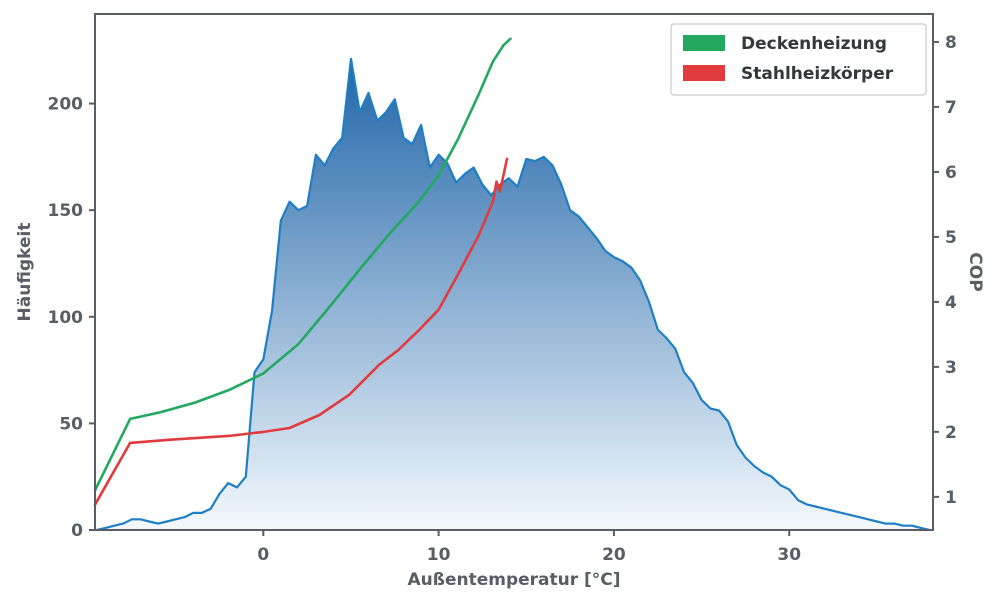  Describe the element at coordinates (66, 105) in the screenshot. I see `y-left-tick-label: 200` at that location.